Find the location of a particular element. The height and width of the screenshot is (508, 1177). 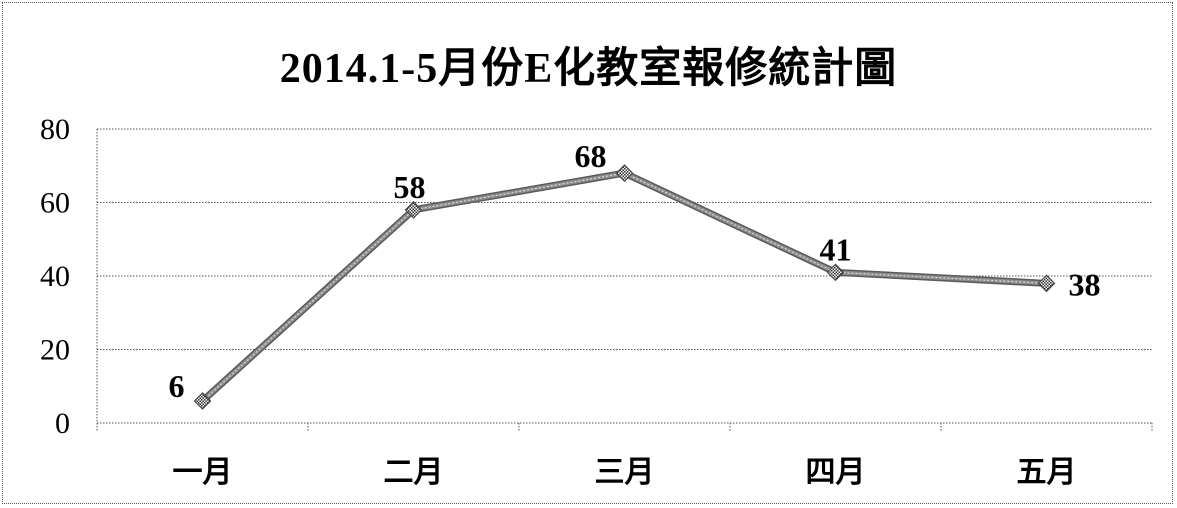

data-label: 6 is located at coordinates (177, 386).